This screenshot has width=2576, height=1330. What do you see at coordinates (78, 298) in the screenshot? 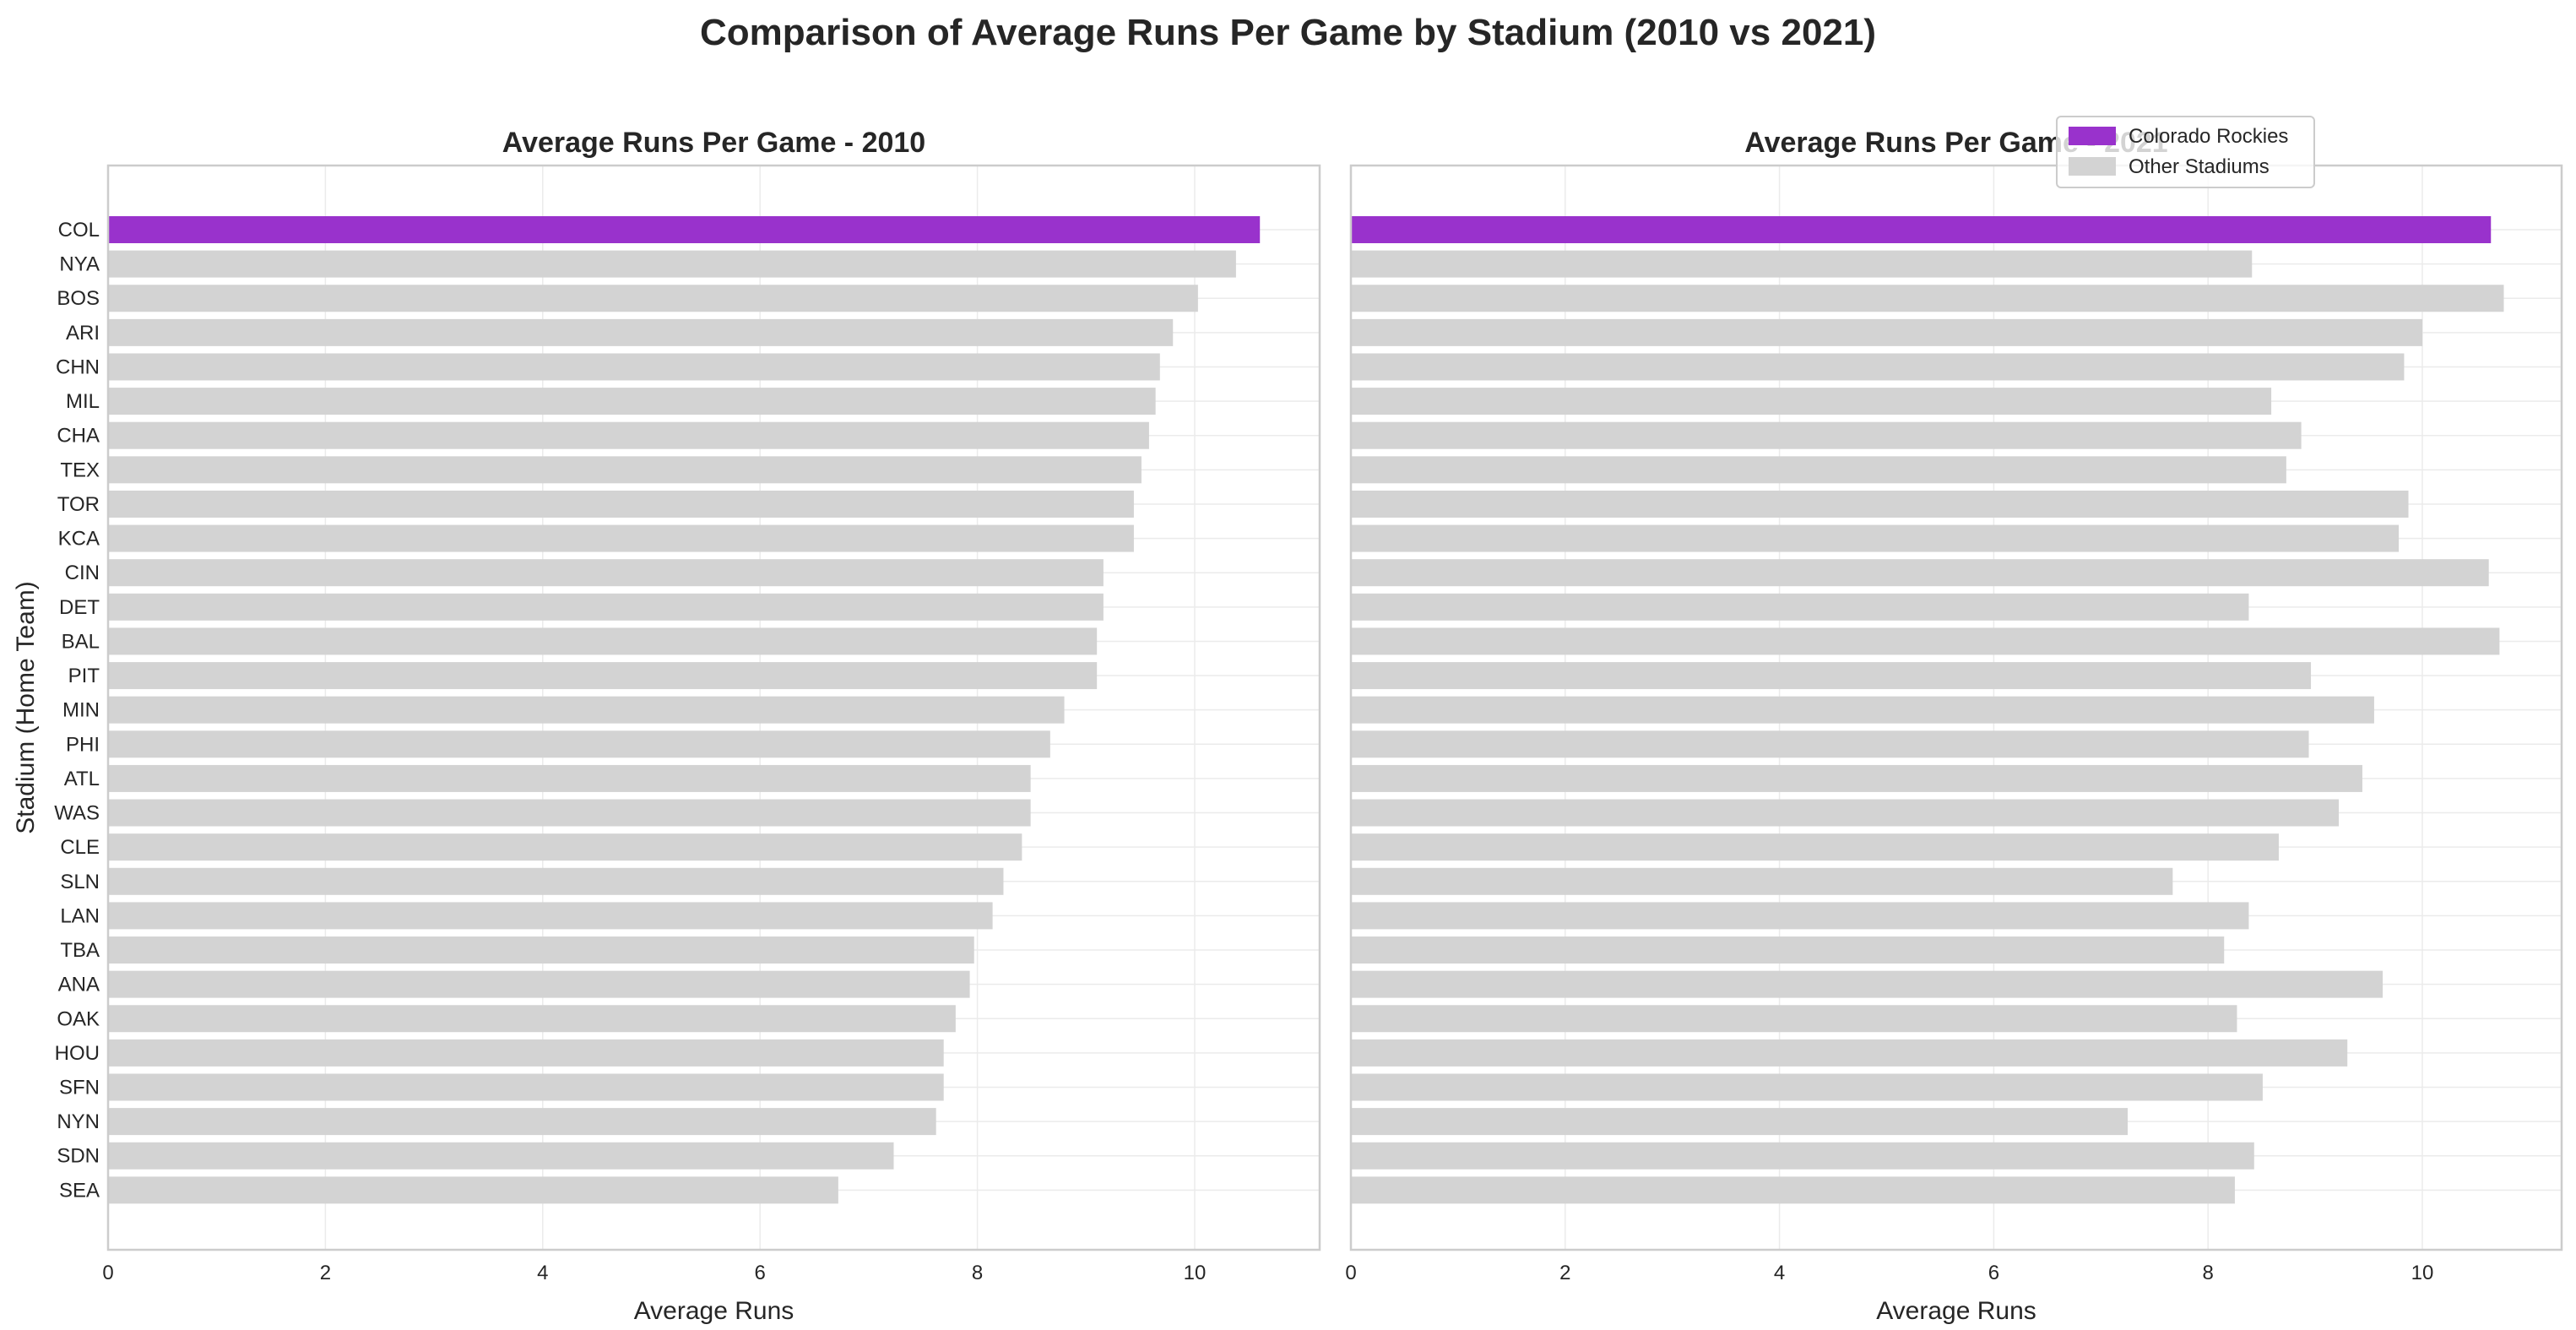
I see `y-tick-label: BOS` at bounding box center [78, 298].